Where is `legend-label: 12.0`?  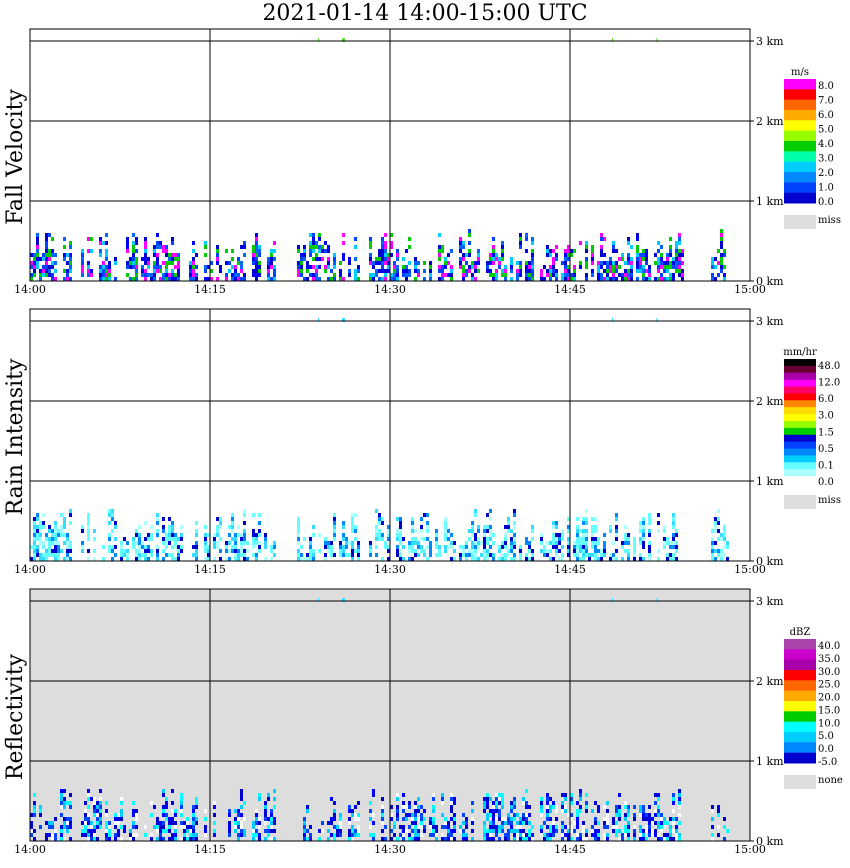 legend-label: 12.0 is located at coordinates (829, 383).